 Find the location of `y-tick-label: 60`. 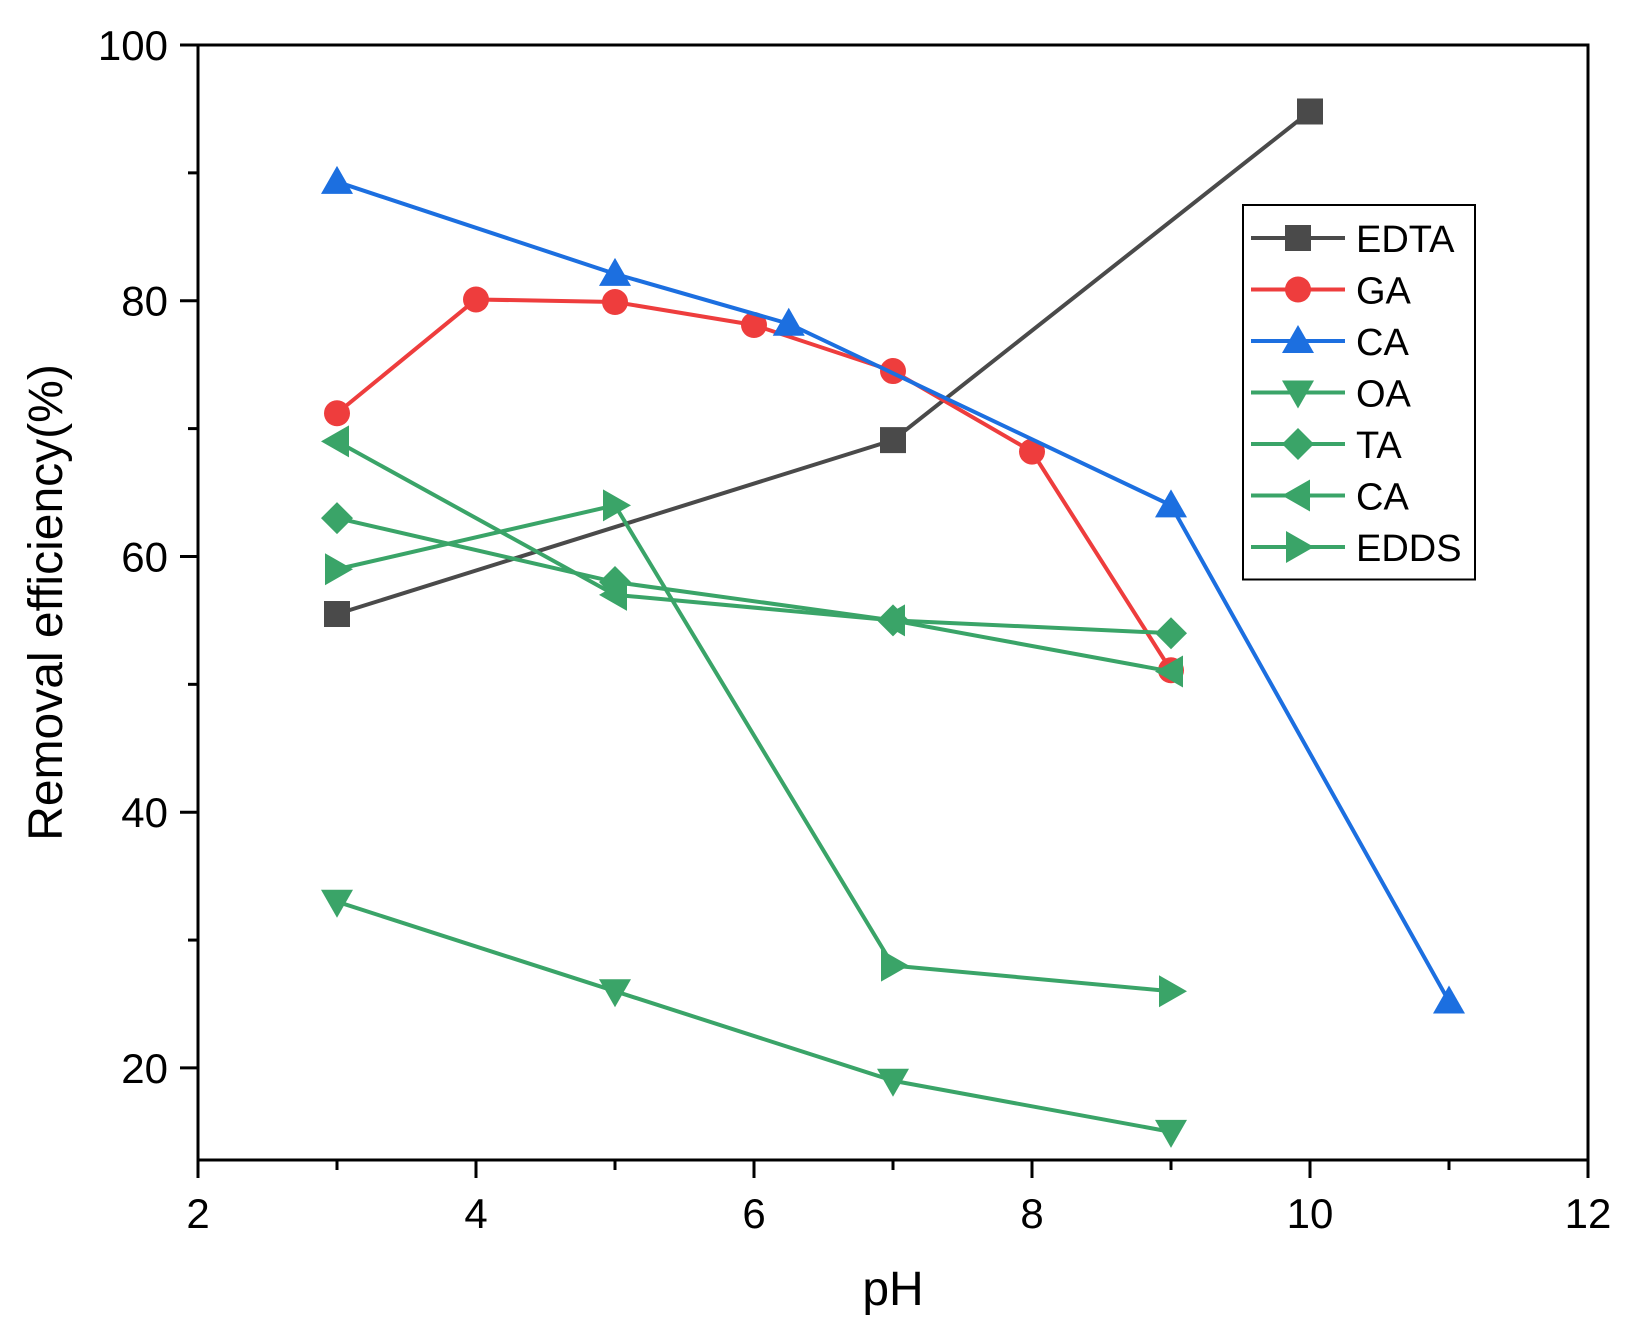

y-tick-label: 60 is located at coordinates (144, 556).